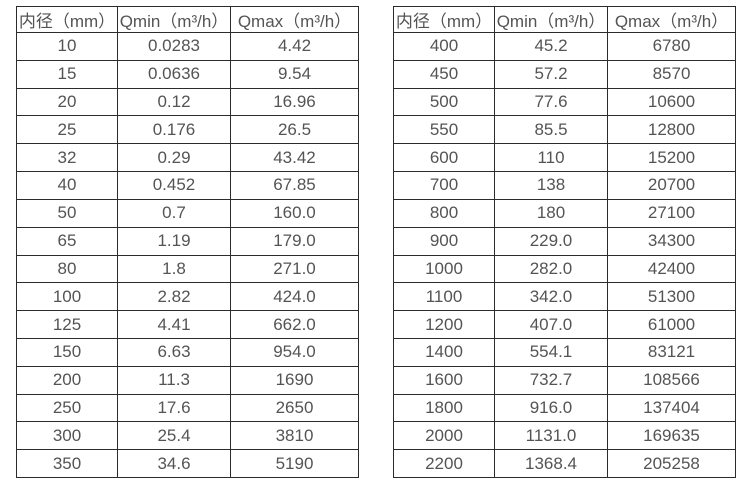 This screenshot has width=750, height=483. What do you see at coordinates (174, 46) in the screenshot?
I see `cell-qmin: 0.0283` at bounding box center [174, 46].